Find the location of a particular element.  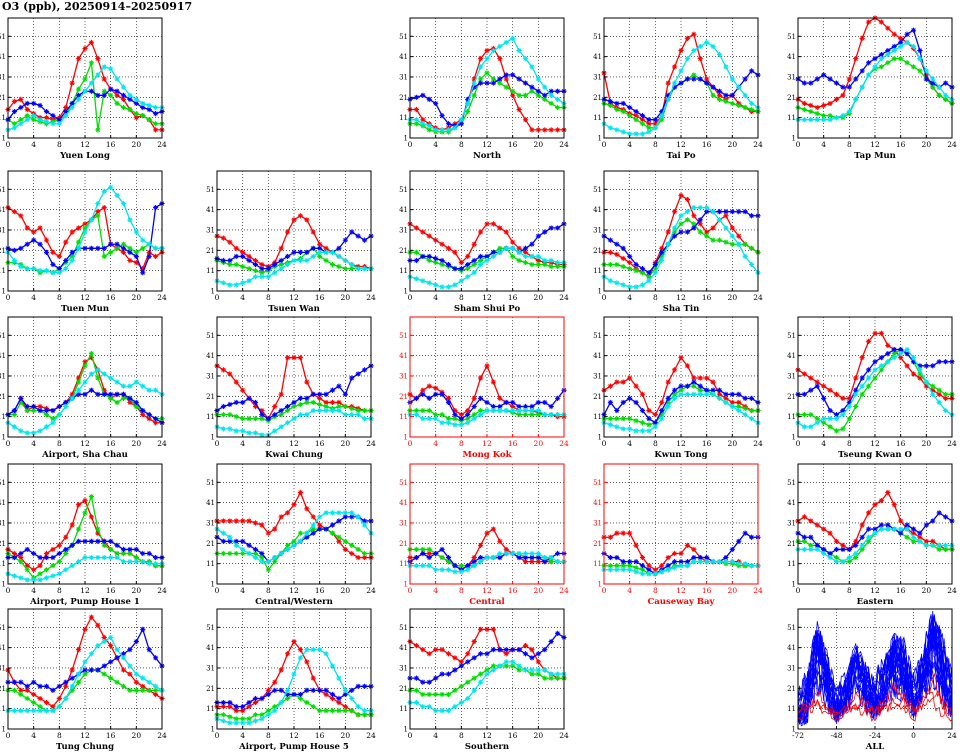

y-tick-label: 31 is located at coordinates (210, 668).